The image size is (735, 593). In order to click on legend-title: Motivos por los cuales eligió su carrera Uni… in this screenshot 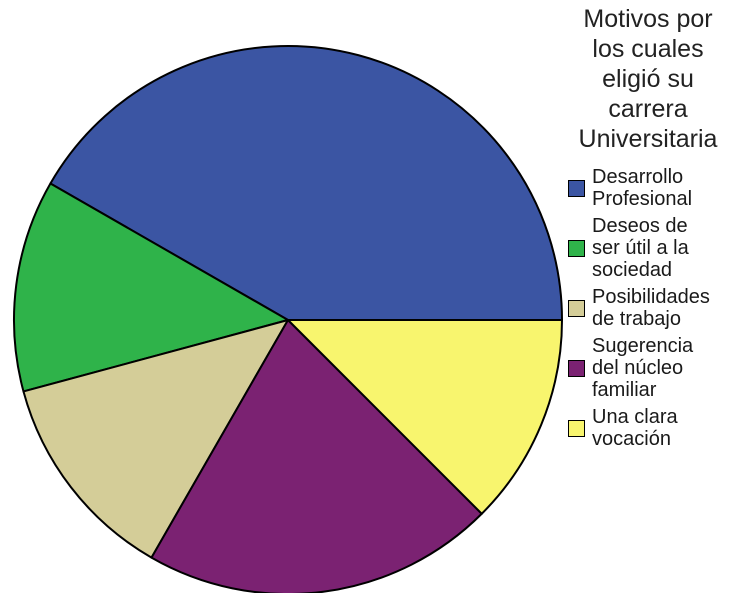, I will do `click(648, 79)`.